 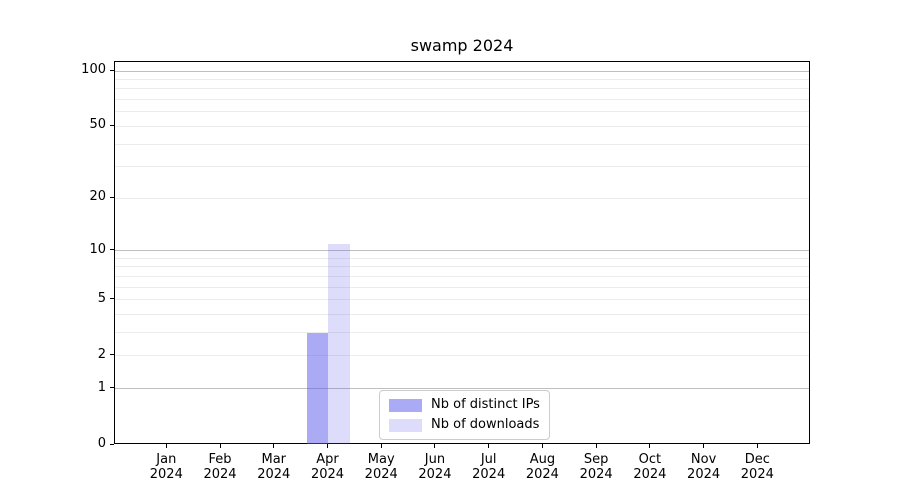 What do you see at coordinates (757, 467) in the screenshot?
I see `x-tick-label: Dec 2024` at bounding box center [757, 467].